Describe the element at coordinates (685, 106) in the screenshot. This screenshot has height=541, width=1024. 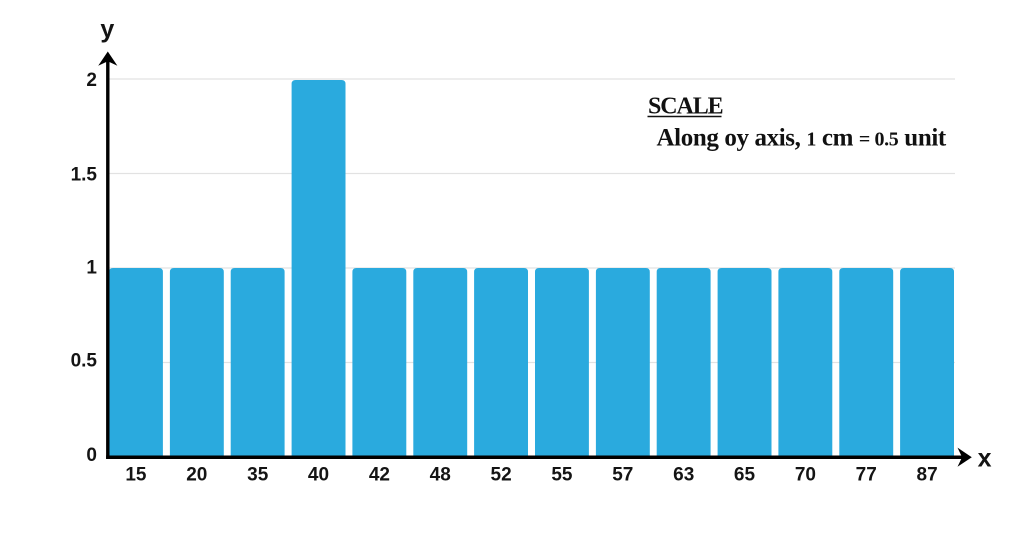
I see `svg-text: SCALE` at that location.